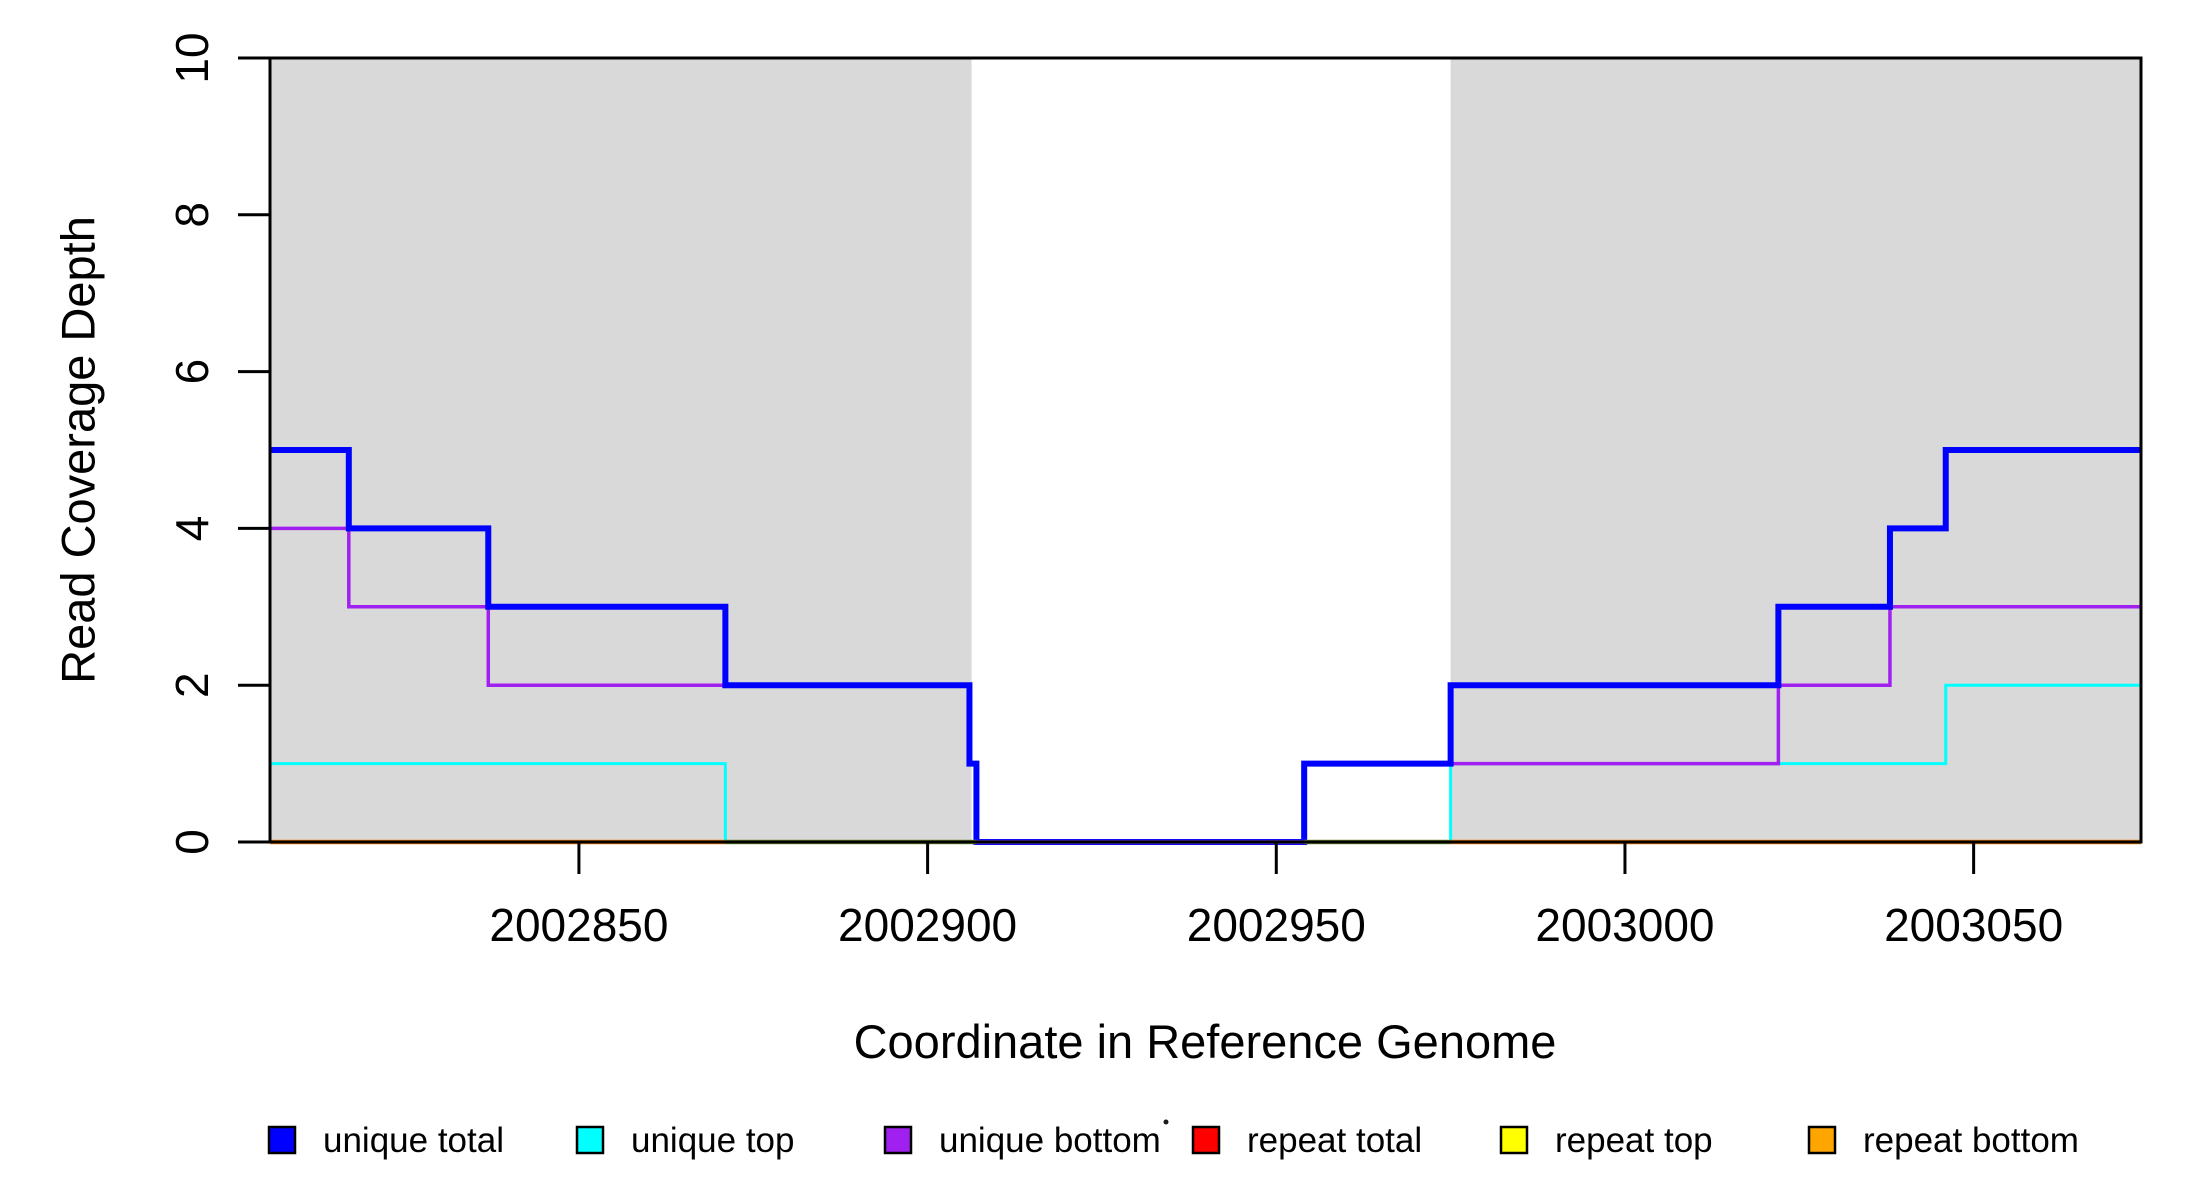  What do you see at coordinates (1971, 1140) in the screenshot?
I see `legend-label-repeat-bottom: repeat bottom` at bounding box center [1971, 1140].